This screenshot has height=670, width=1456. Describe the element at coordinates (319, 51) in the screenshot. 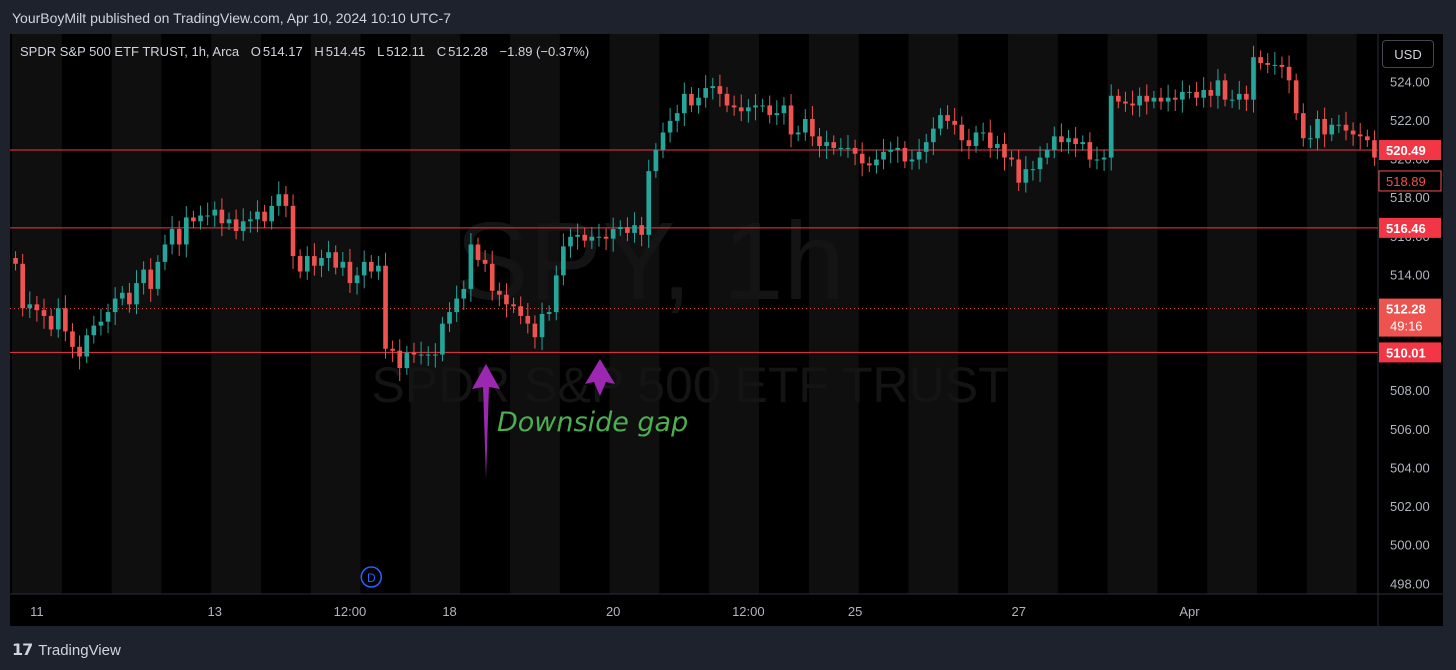

I see `legend-high-label: H` at that location.